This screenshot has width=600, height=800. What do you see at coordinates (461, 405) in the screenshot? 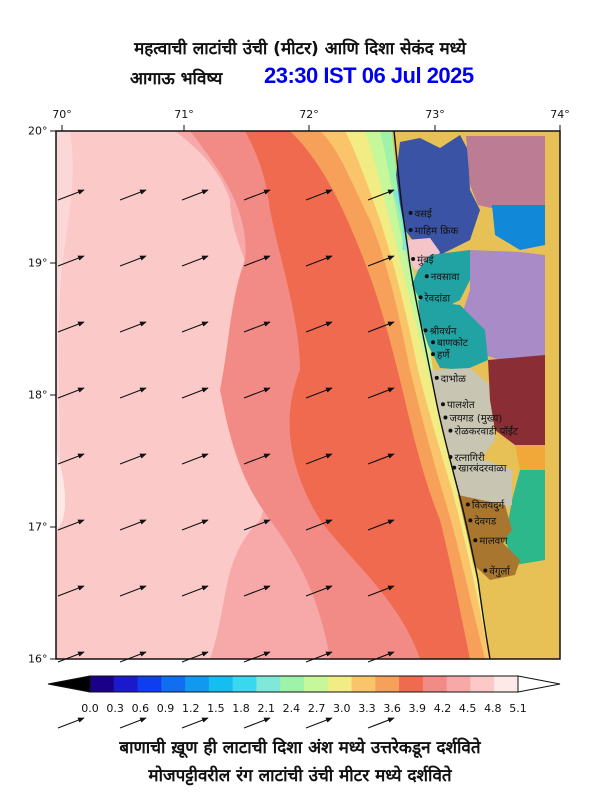
I see `port-label: पालशेत` at bounding box center [461, 405].